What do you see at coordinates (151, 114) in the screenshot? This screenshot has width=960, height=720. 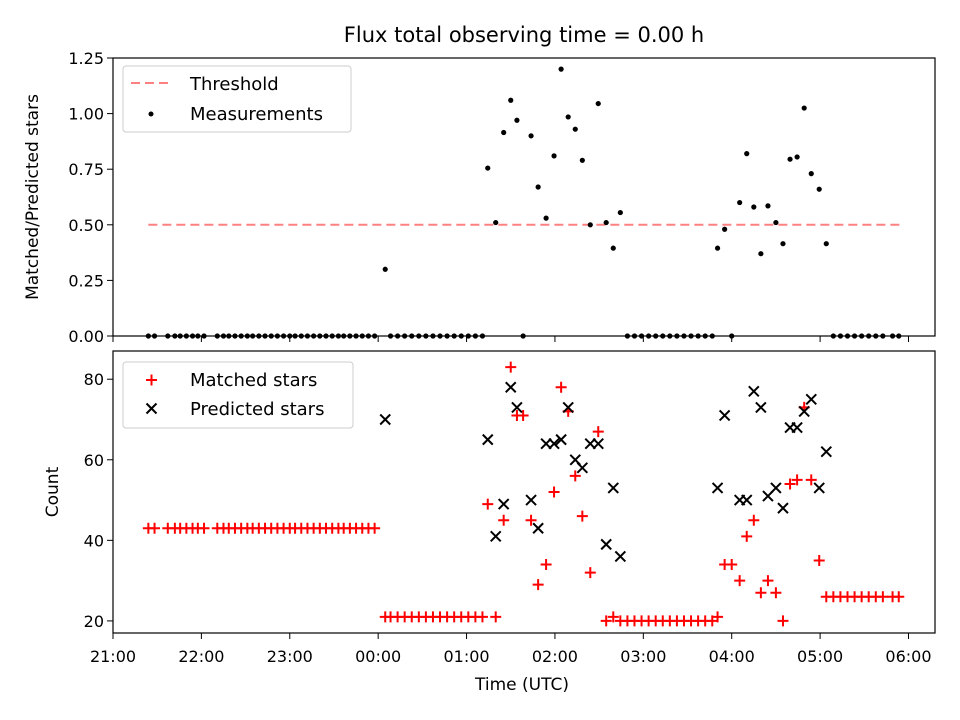 I see `measurements-legend-swatch` at bounding box center [151, 114].